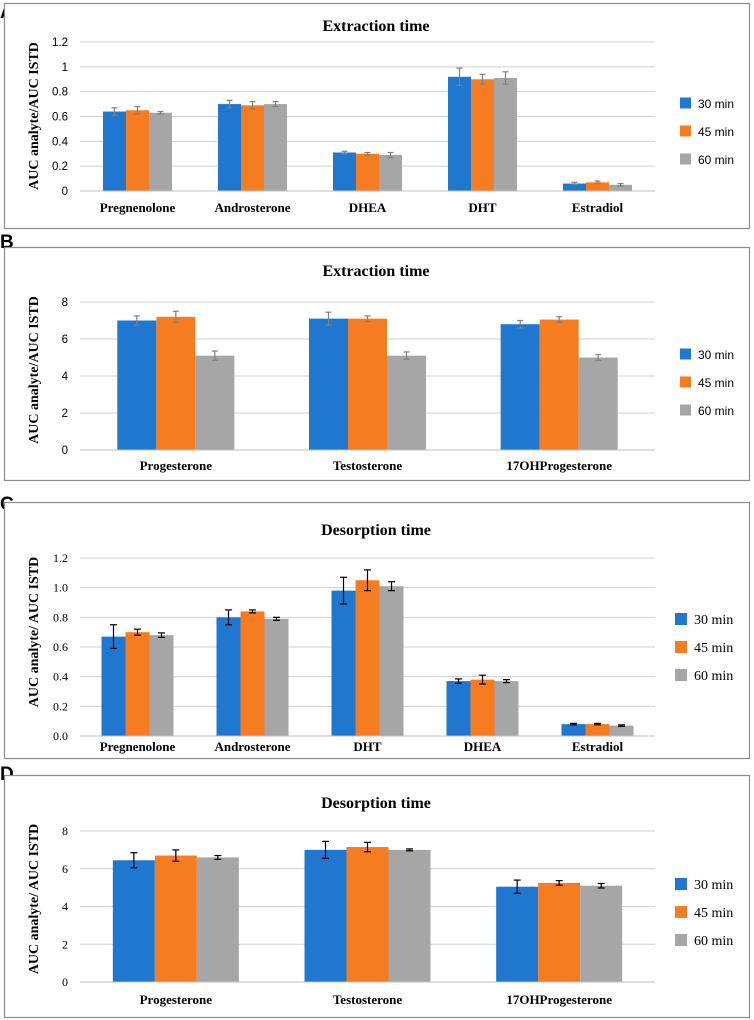 The image size is (754, 1020). I want to click on chart-d-y-tick-label: 0, so click(65, 982).